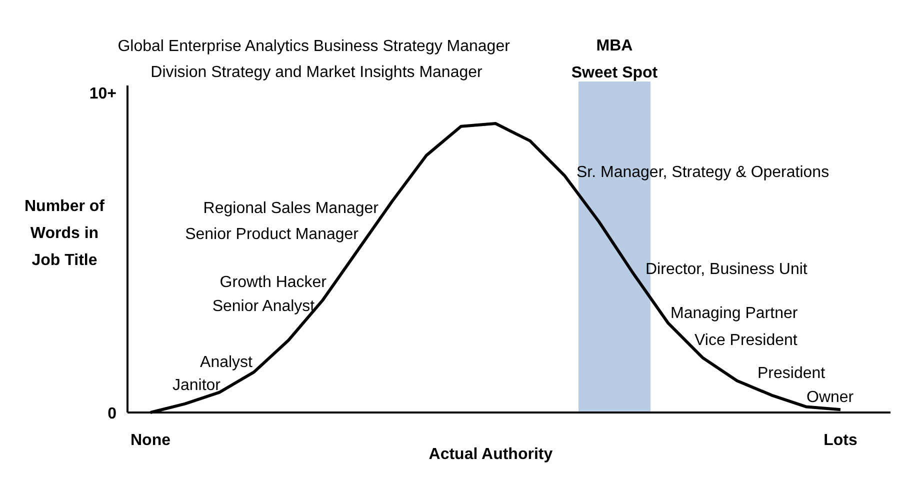 The height and width of the screenshot is (496, 902). What do you see at coordinates (734, 313) in the screenshot?
I see `annotation: Managing Partner` at bounding box center [734, 313].